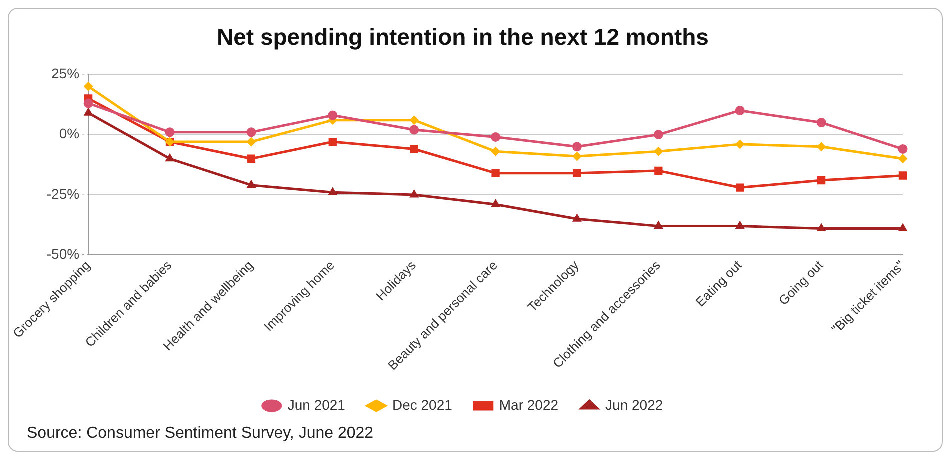 This screenshot has width=949, height=468. What do you see at coordinates (635, 404) in the screenshot?
I see `legend-label: Jun 2022` at bounding box center [635, 404].